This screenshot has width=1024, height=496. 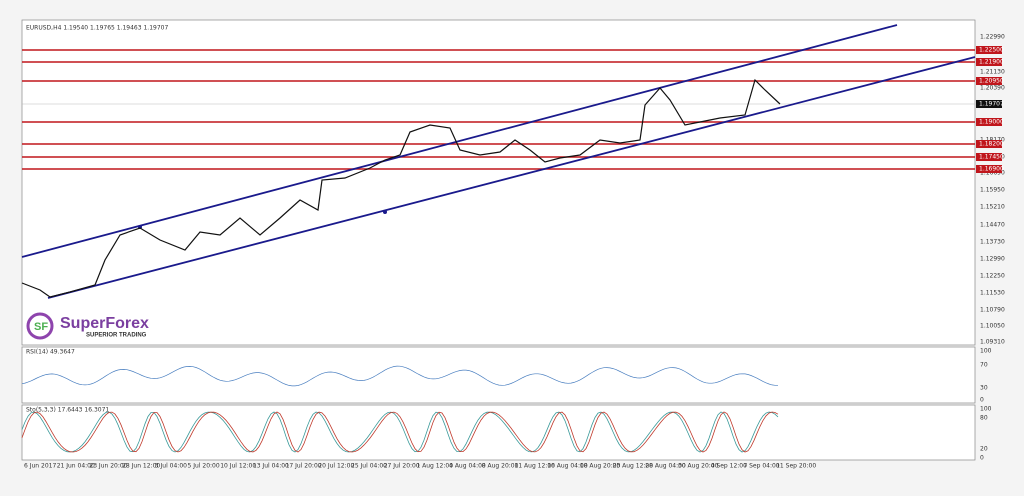 I want to click on time-tick-label: 3 Jul 04:00, so click(x=171, y=466).